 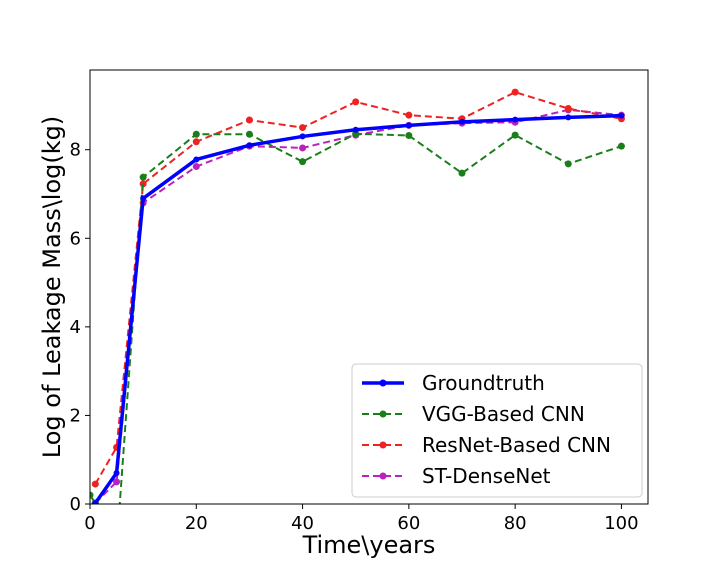 What do you see at coordinates (483, 383) in the screenshot?
I see `legend-label: Groundtruth` at bounding box center [483, 383].